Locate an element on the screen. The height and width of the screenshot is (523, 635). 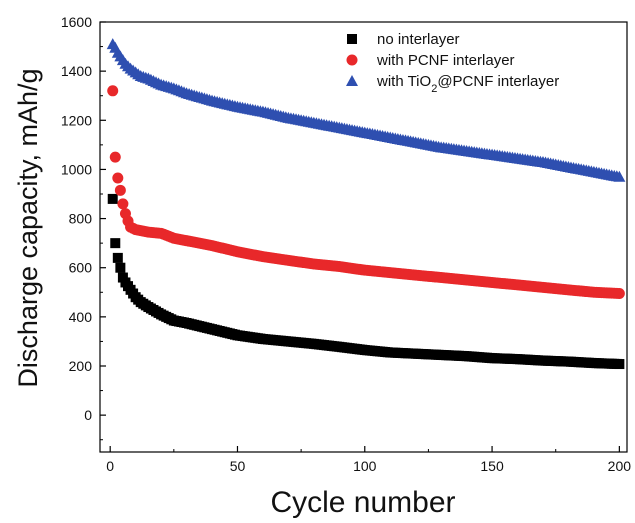
x-tick-label: 50 is located at coordinates (238, 466).